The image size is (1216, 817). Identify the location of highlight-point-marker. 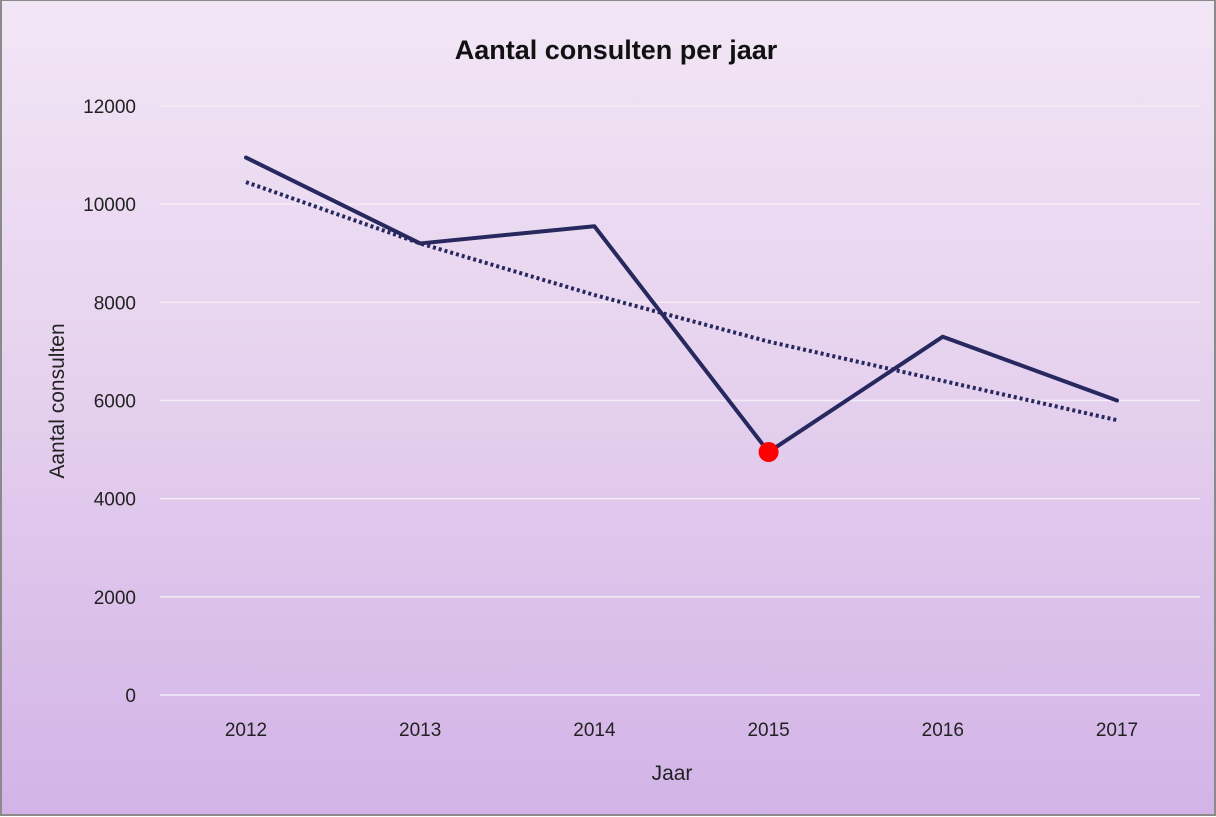
(768, 452).